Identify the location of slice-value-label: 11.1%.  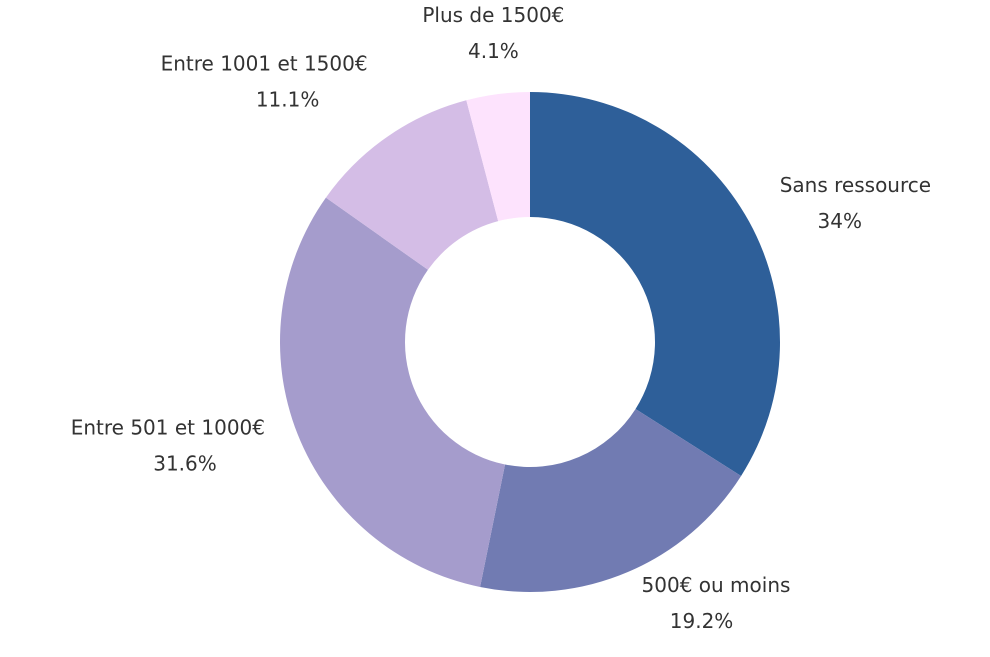
(288, 99).